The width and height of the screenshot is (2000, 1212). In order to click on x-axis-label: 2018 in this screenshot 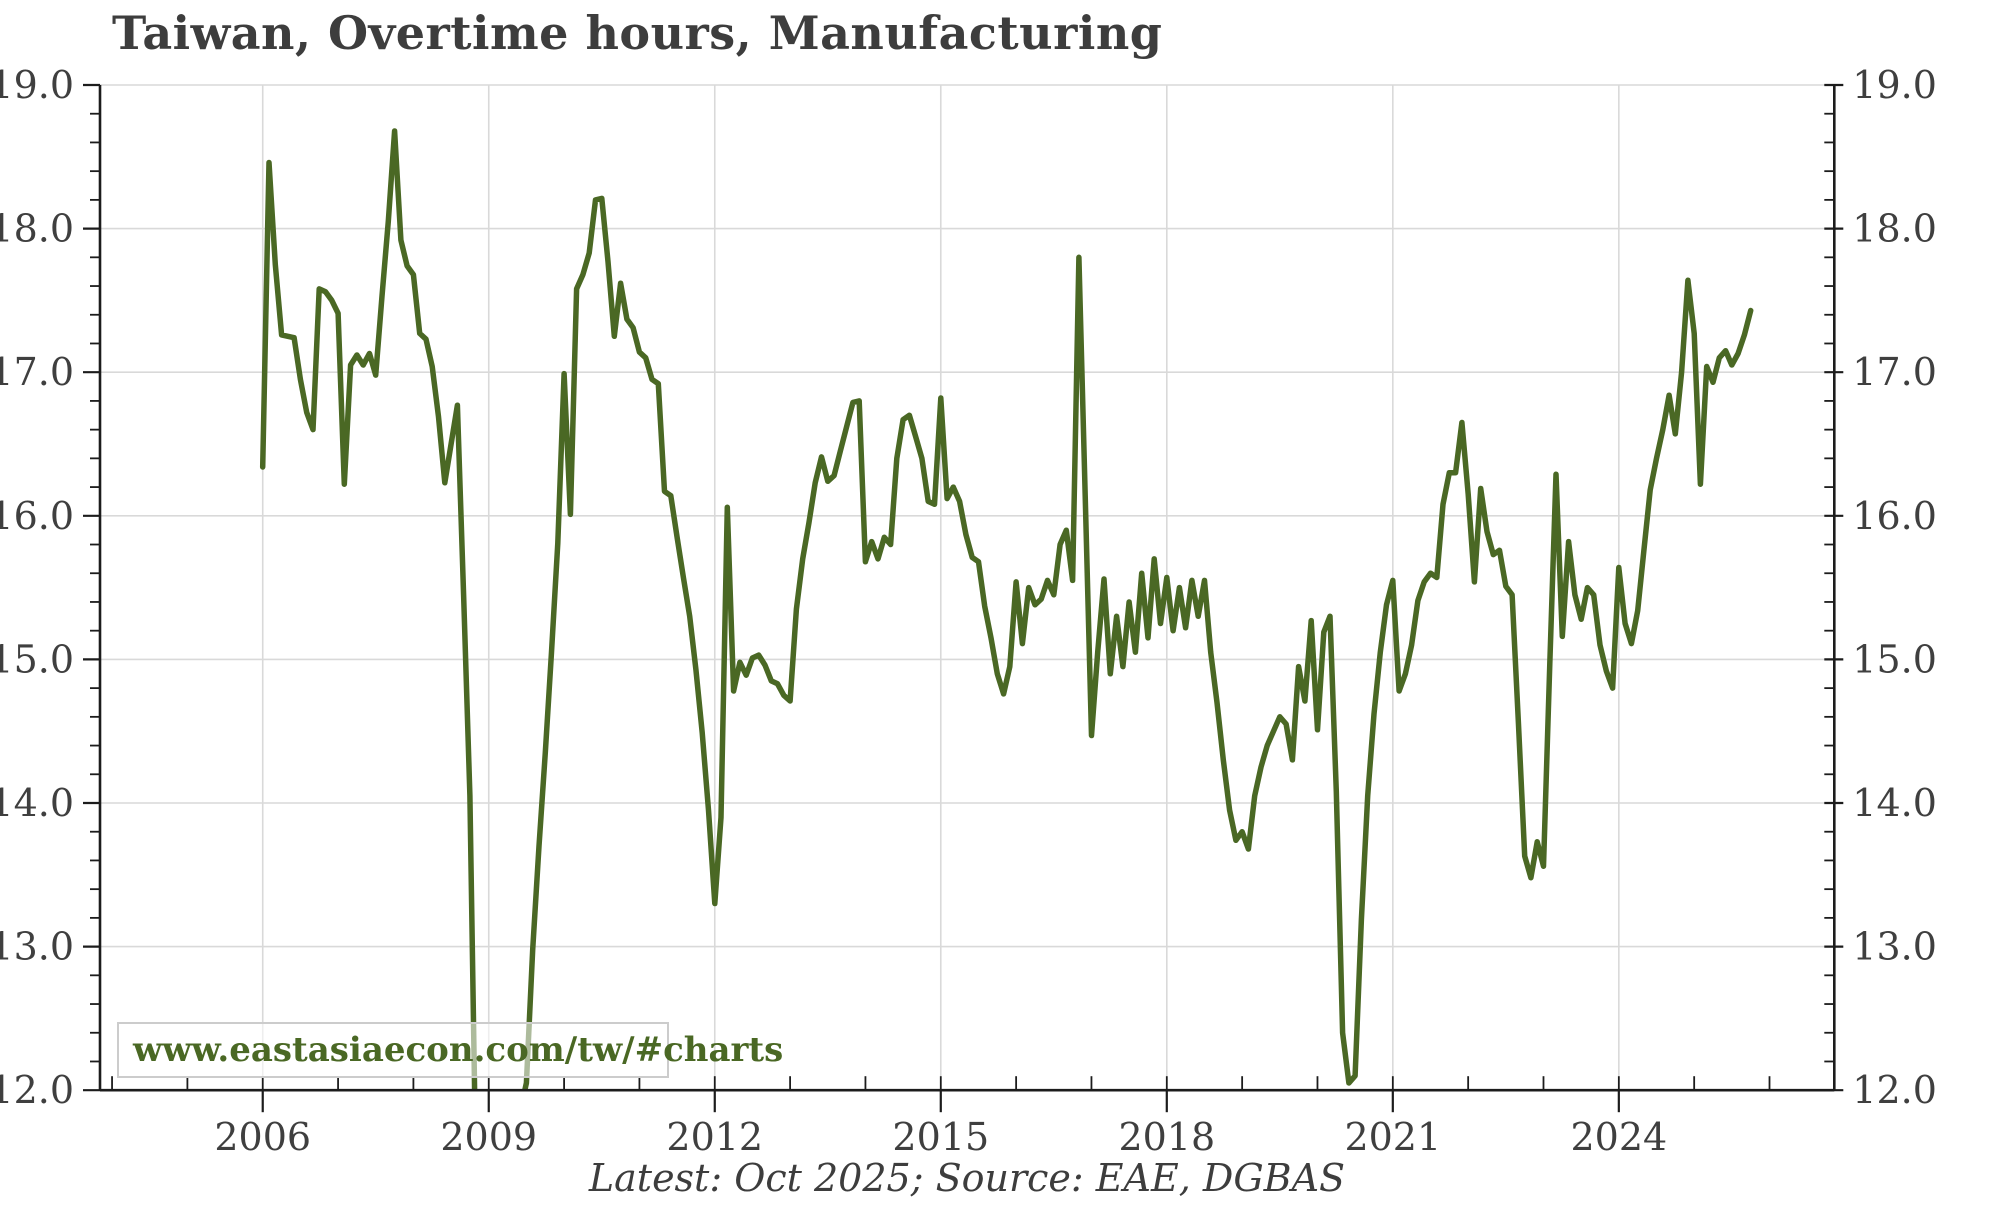, I will do `click(1166, 1137)`.